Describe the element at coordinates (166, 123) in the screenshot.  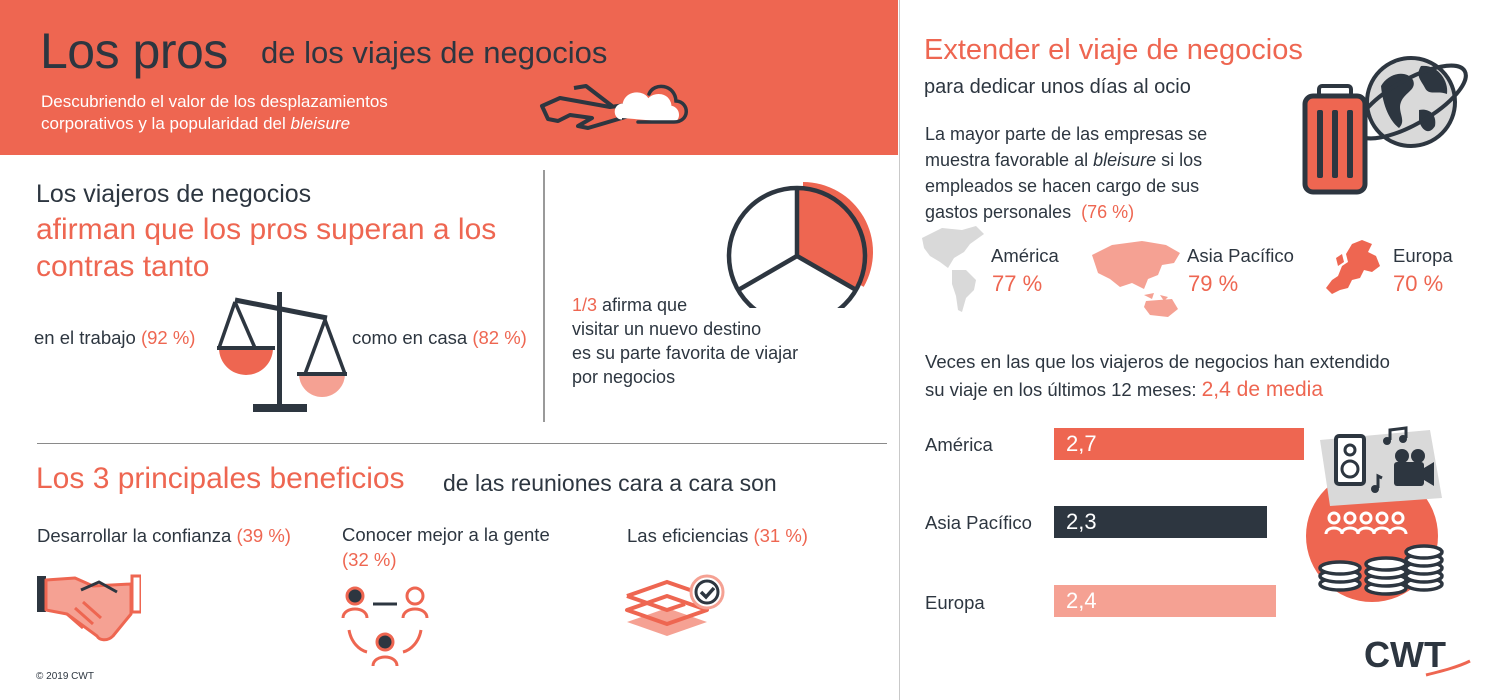
I see `header-subtitle-text: corporativos y la popularidad del` at that location.